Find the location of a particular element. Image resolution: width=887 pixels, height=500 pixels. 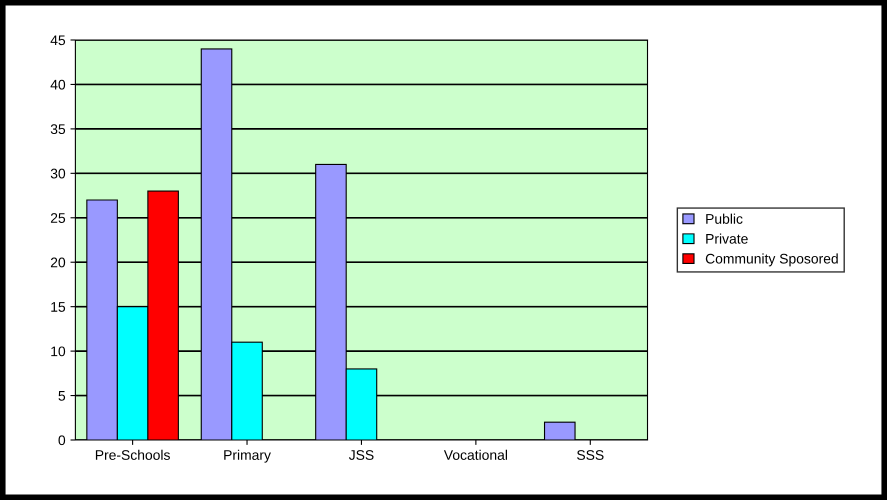

legend-label: Community Sposored is located at coordinates (772, 259).